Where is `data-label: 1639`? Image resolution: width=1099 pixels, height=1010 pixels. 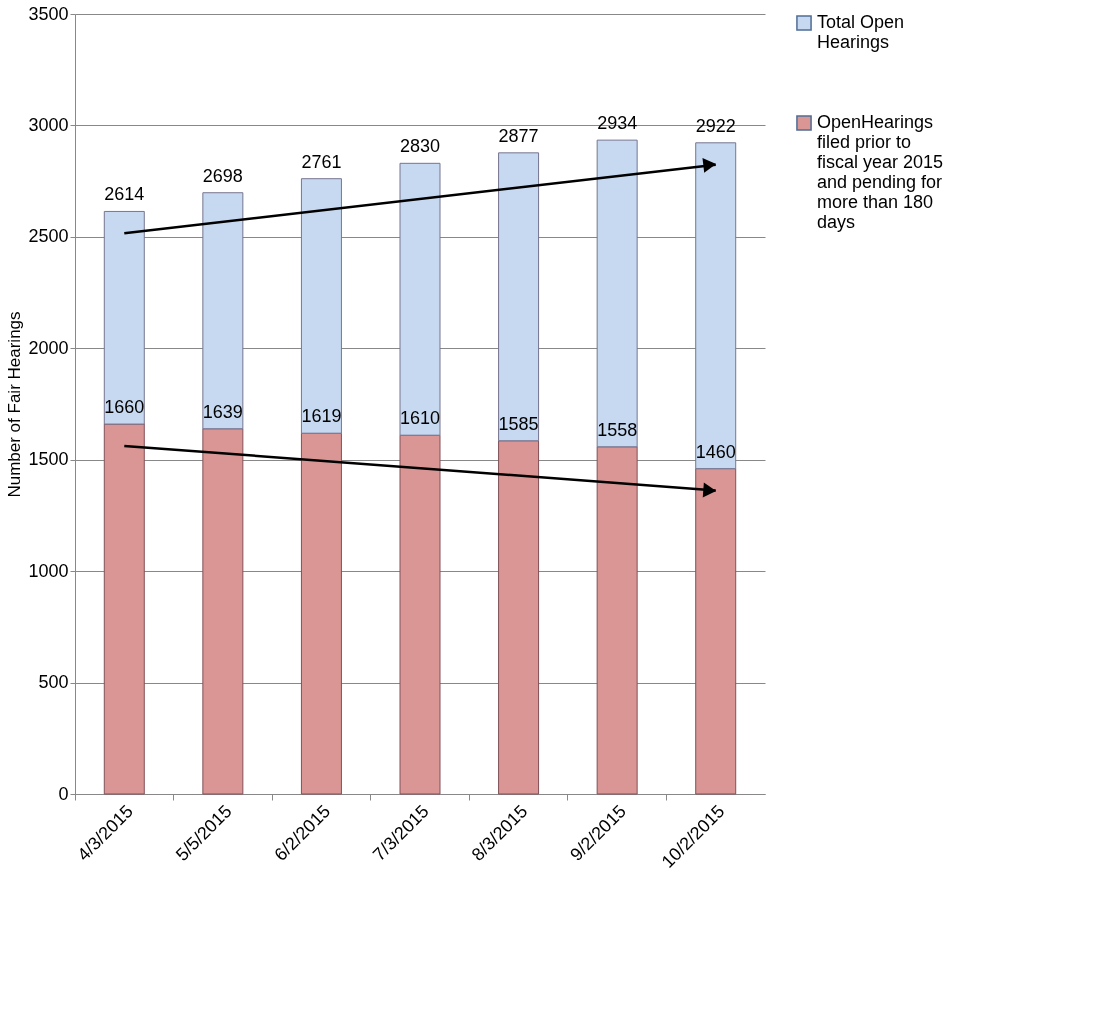 data-label: 1639 is located at coordinates (222, 411).